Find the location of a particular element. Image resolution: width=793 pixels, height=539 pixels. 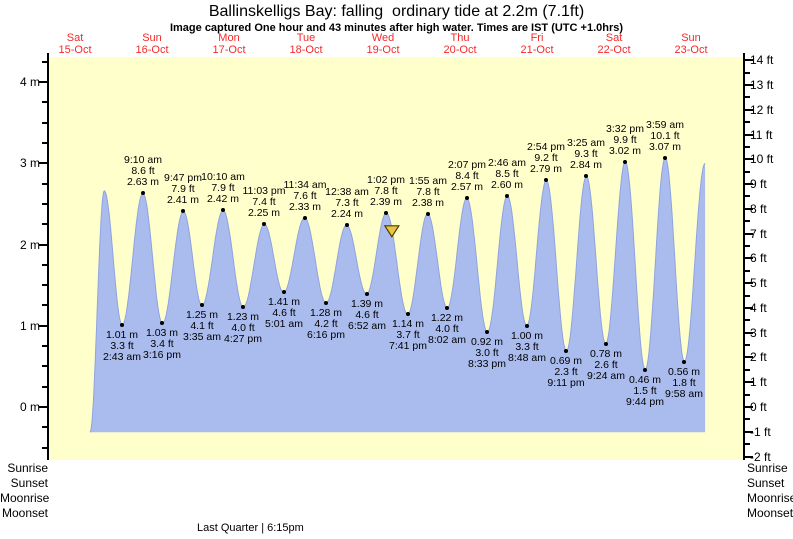

astro-row-label: Sunset is located at coordinates (766, 483).